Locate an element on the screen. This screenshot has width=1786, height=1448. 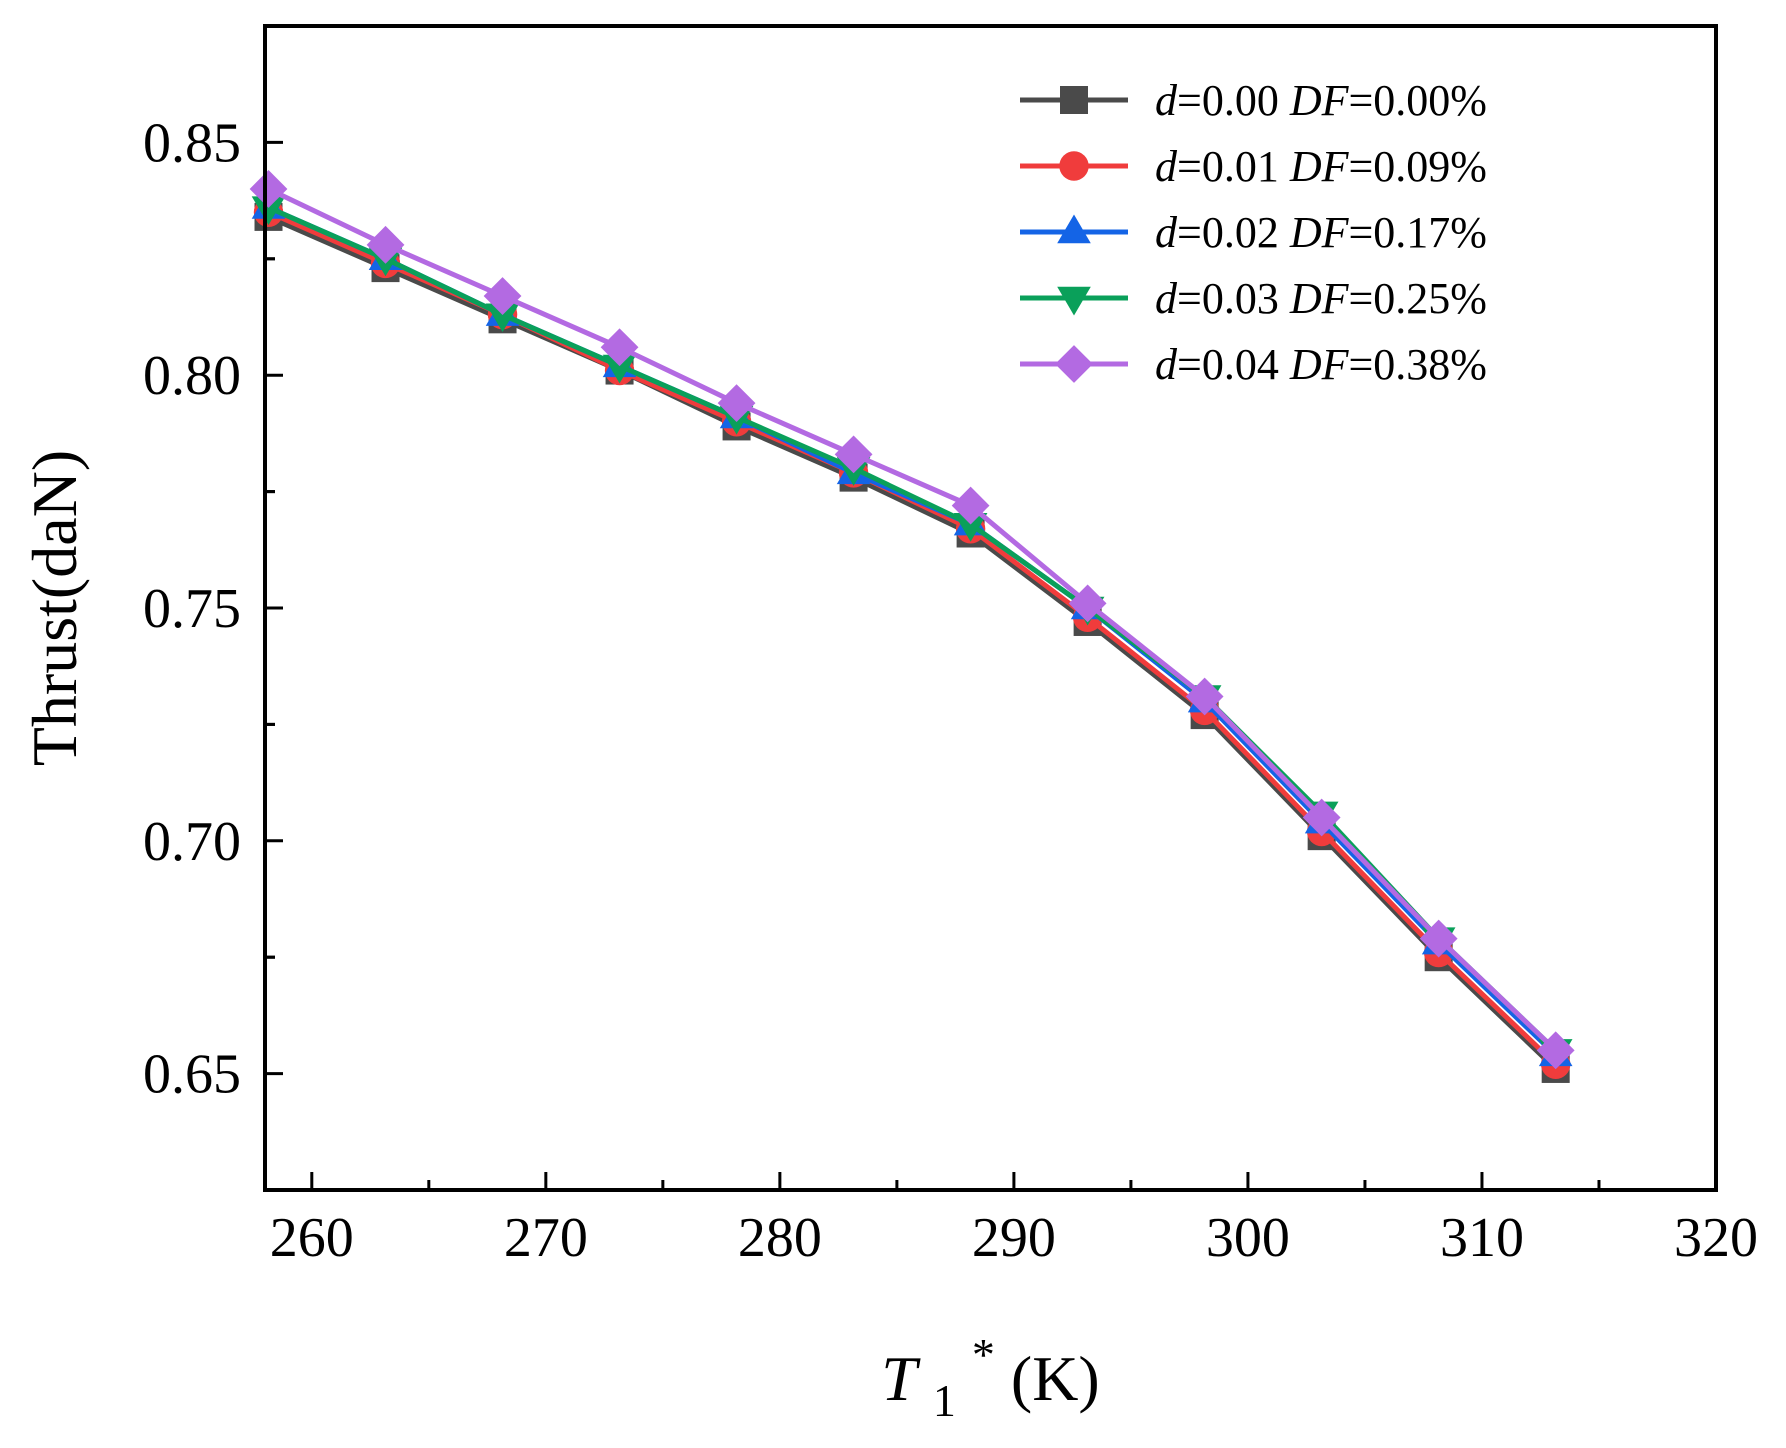
x-tick-label: 280 is located at coordinates (780, 1238).